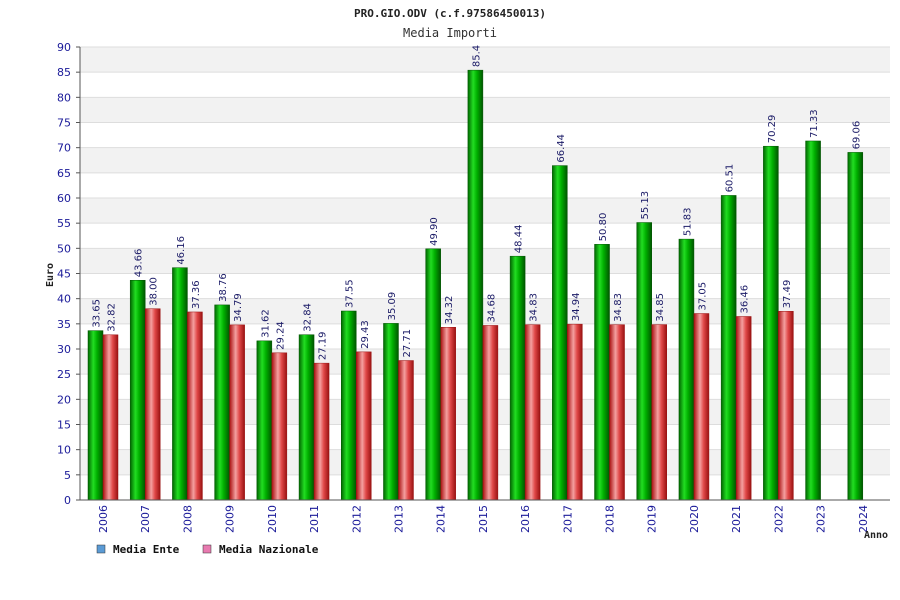  I want to click on bar-media-nazionale-2020, so click(701, 407).